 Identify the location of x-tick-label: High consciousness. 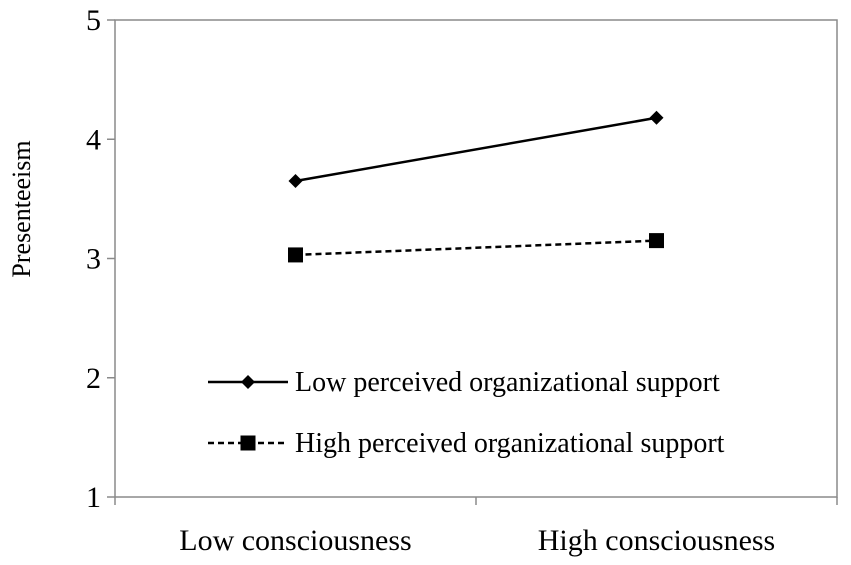
(656, 540).